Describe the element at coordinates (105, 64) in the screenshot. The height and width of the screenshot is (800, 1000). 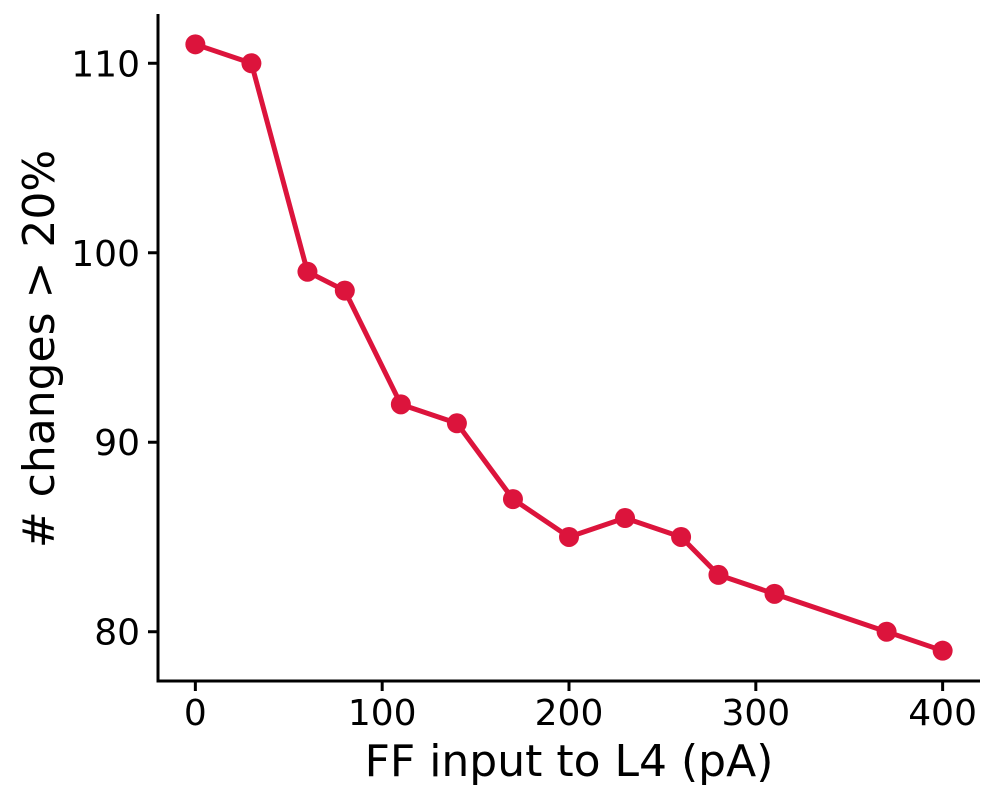
I see `y-tick-label: 110` at that location.